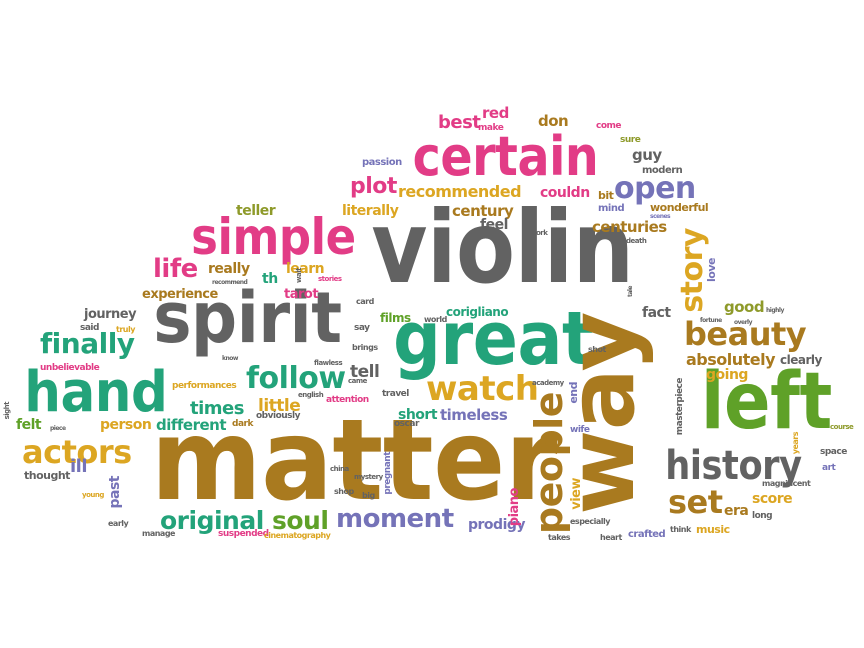 Image resolution: width=864 pixels, height=648 pixels. Describe the element at coordinates (611, 537) in the screenshot. I see `word-heart: heart` at that location.